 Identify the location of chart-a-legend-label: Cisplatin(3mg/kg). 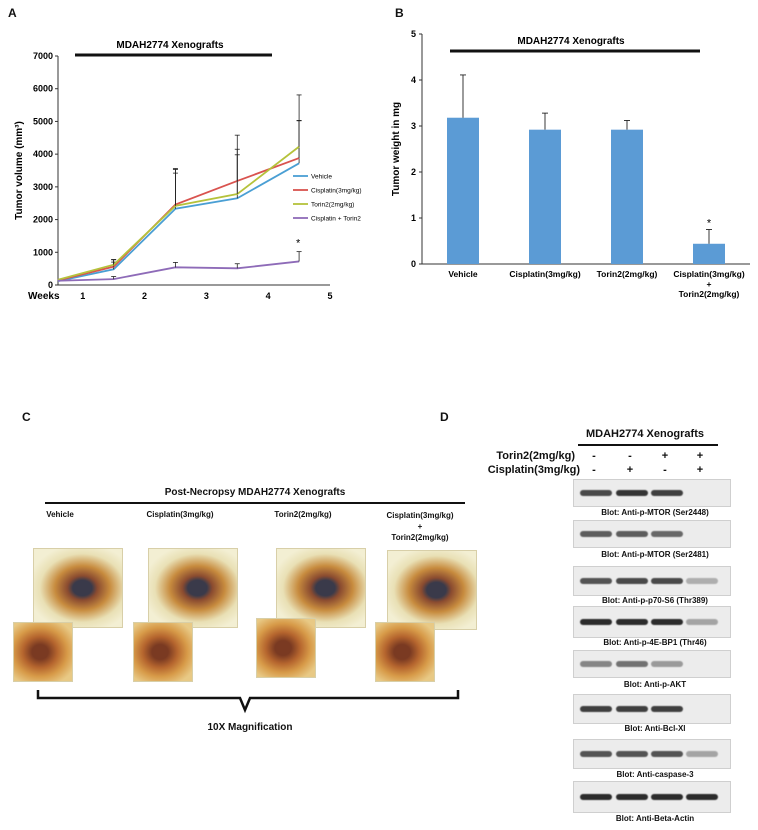
(336, 191).